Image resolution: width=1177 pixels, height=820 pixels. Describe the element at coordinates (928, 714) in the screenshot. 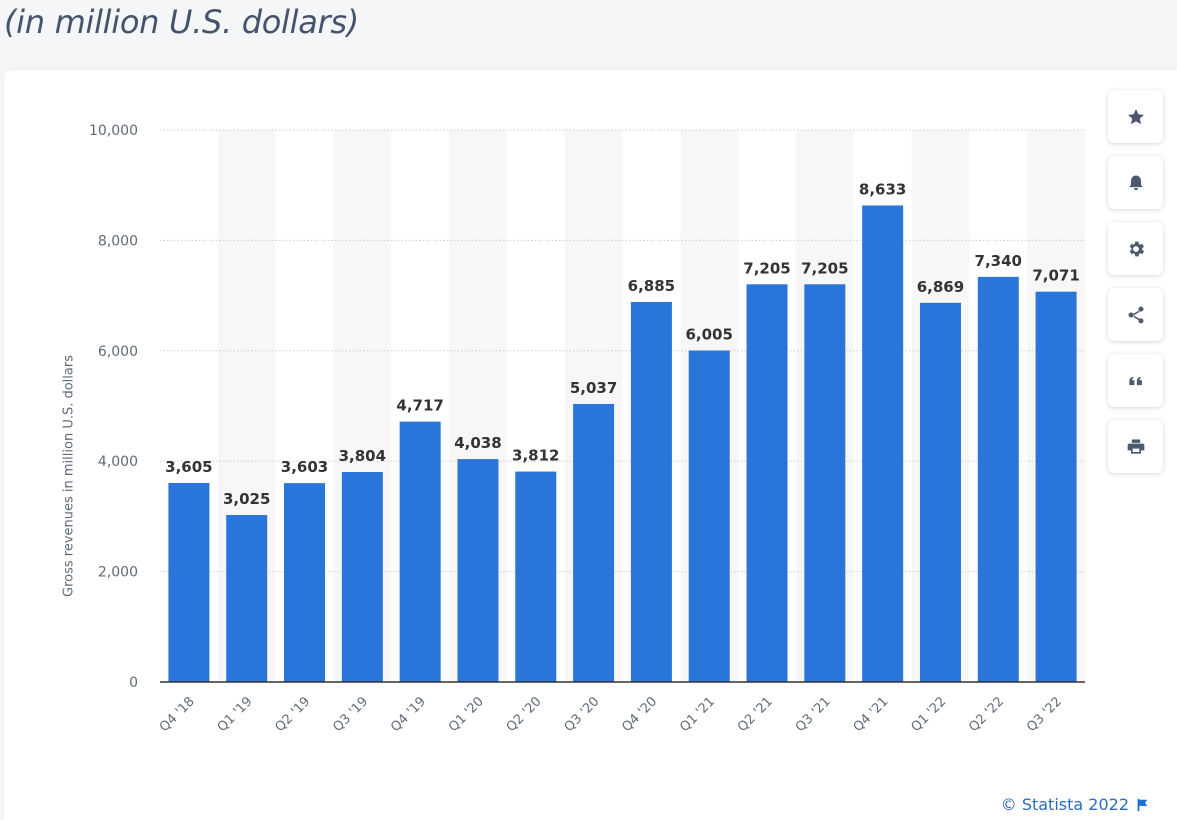

I see `x-tick-label: Q1 '22` at that location.